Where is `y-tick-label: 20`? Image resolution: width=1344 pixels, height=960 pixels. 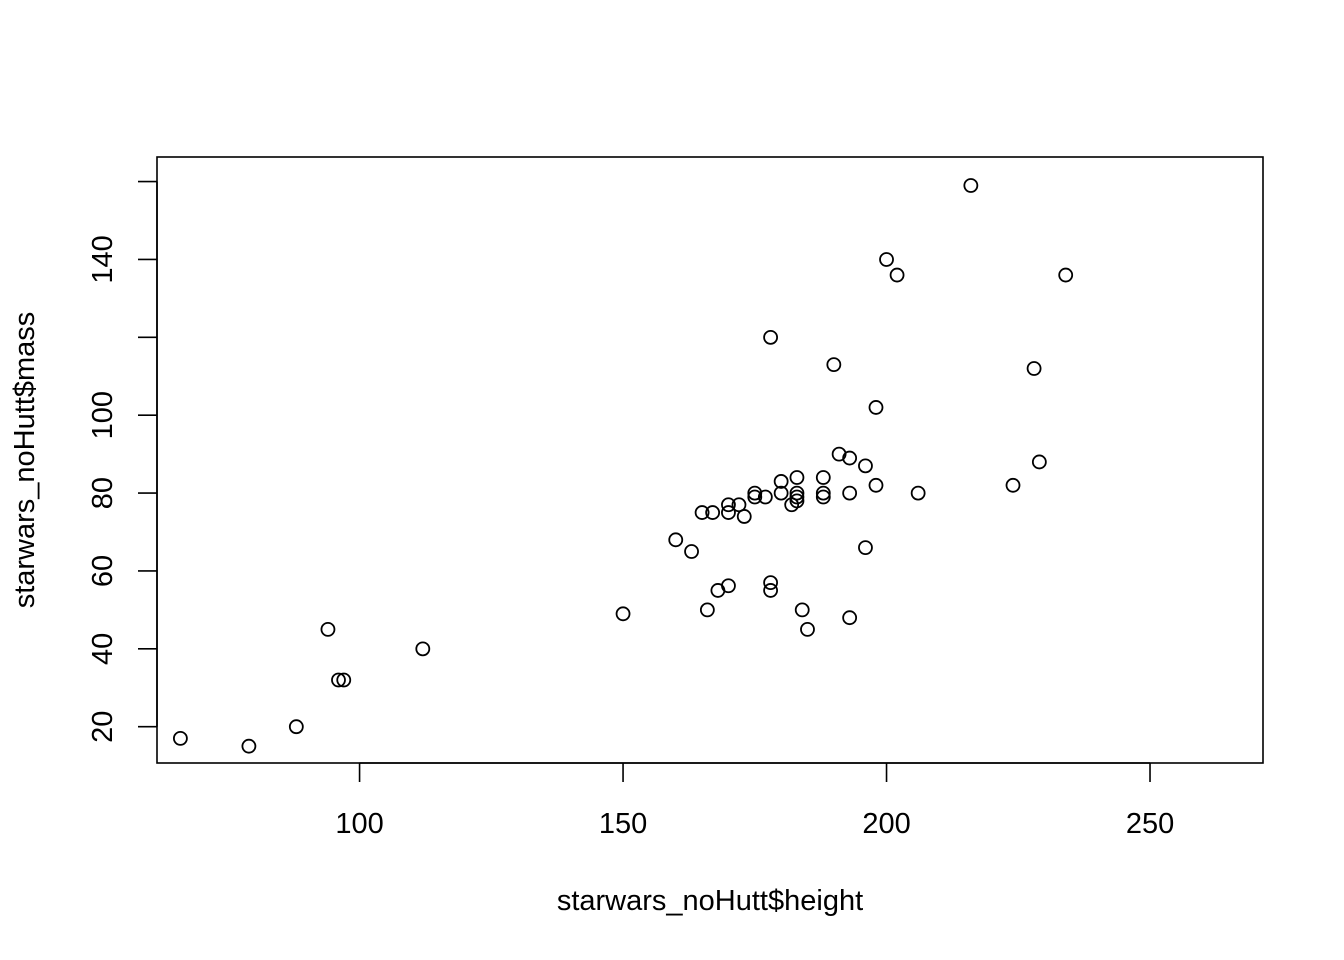
y-tick-label: 20 is located at coordinates (103, 727).